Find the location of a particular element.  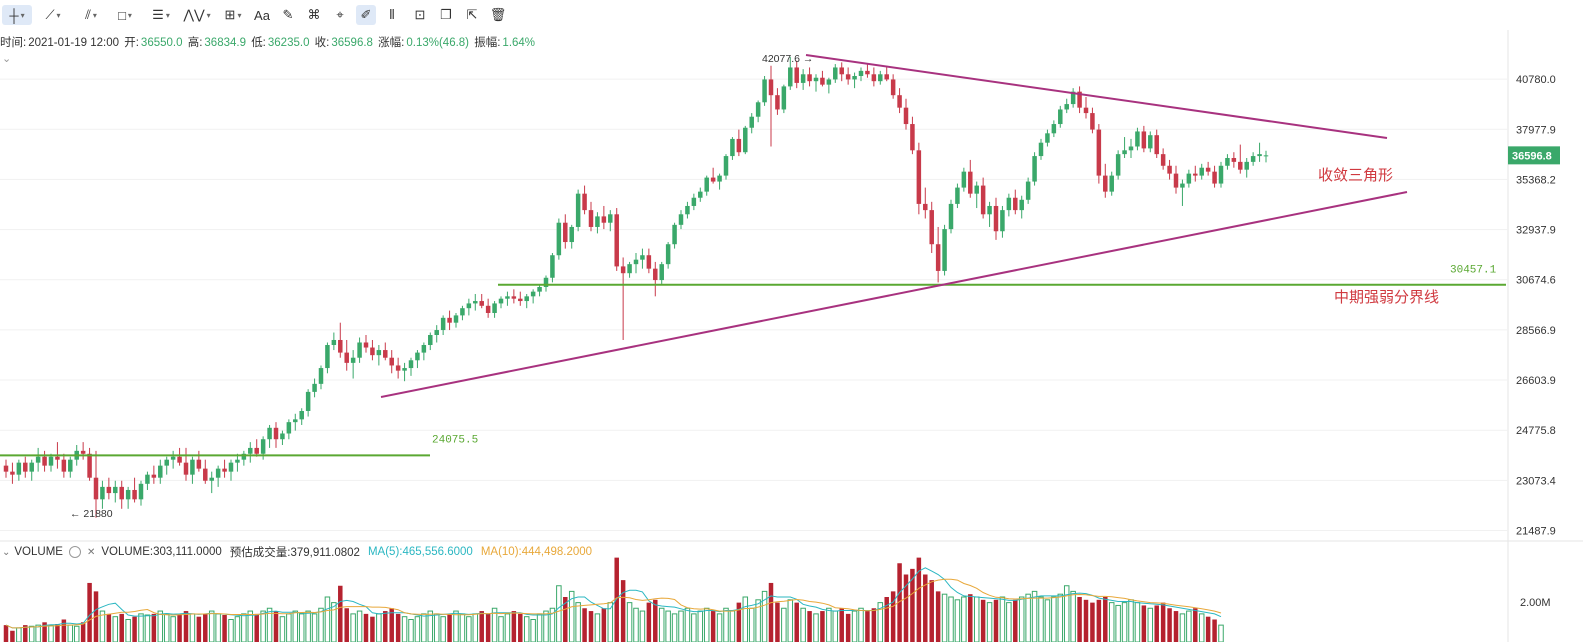

draw-mode-tool-icon: ✐ is located at coordinates (366, 15).